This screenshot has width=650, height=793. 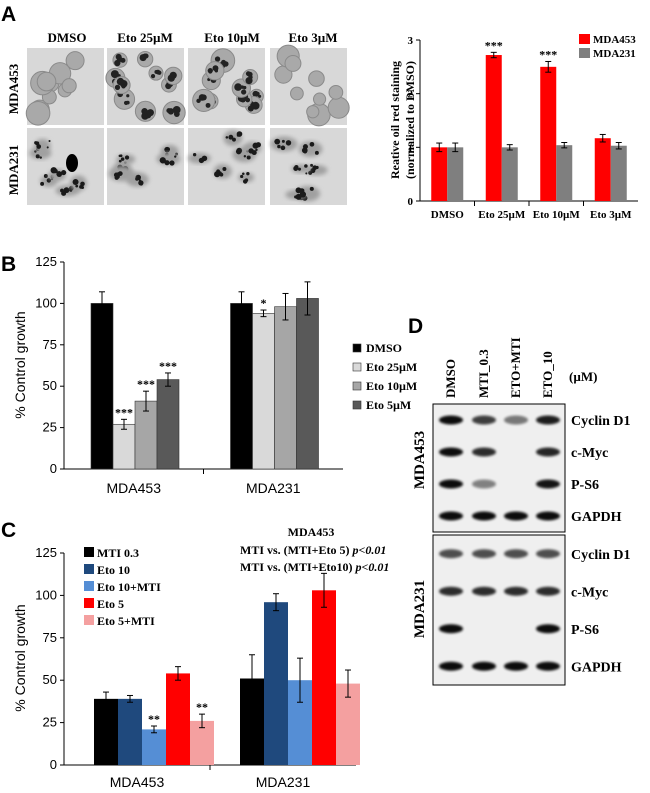 I want to click on blot-cell-line-label: MDA231, so click(x=420, y=609).